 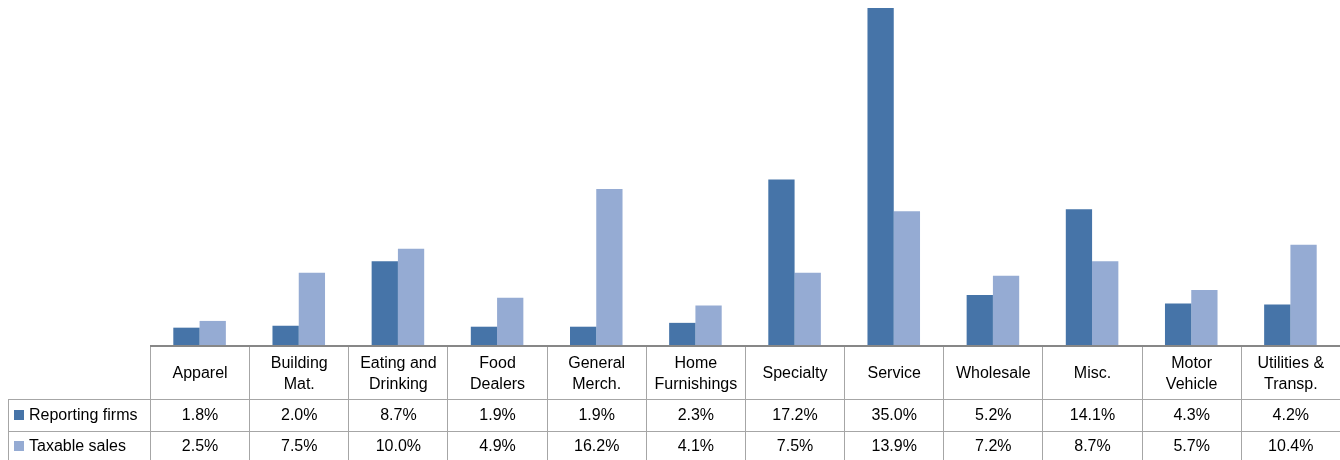 What do you see at coordinates (1192, 415) in the screenshot?
I see `data-label: 4.3%` at bounding box center [1192, 415].